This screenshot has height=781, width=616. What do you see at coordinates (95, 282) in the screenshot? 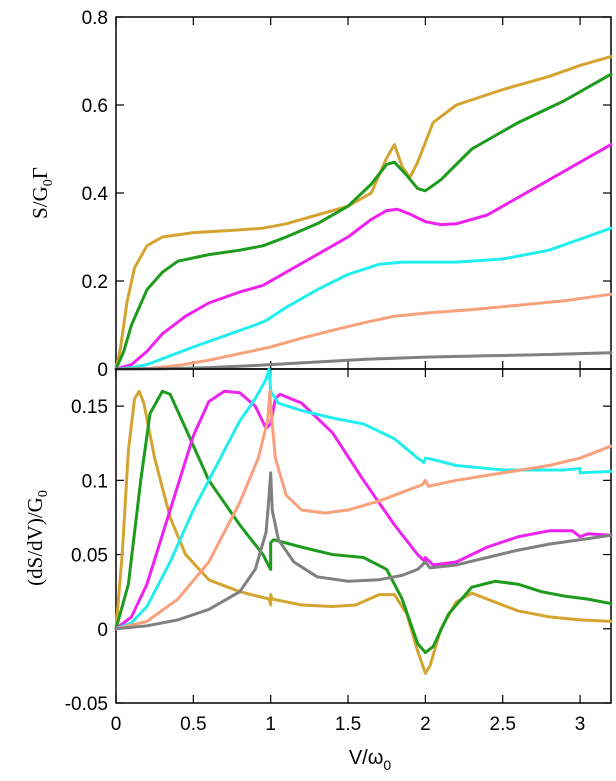
I see `top-y-tick-label: 0.2` at bounding box center [95, 282].